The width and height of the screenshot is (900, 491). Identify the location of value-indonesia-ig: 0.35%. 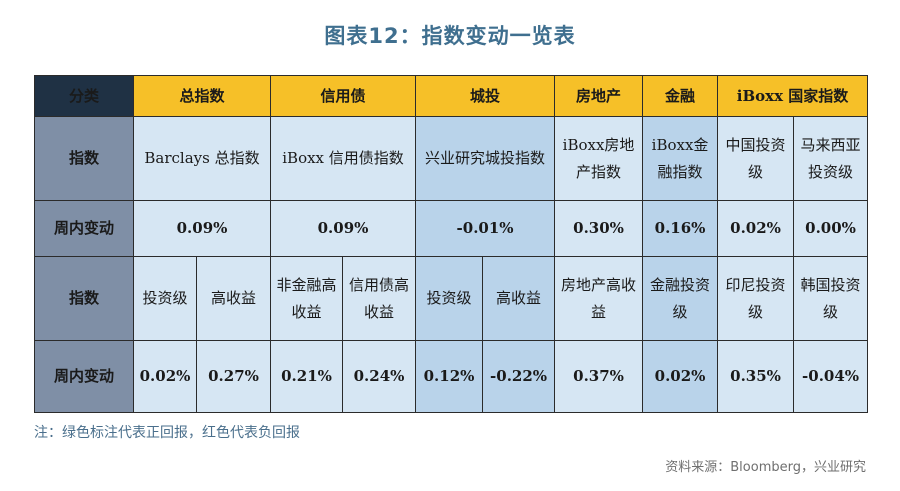
(756, 376).